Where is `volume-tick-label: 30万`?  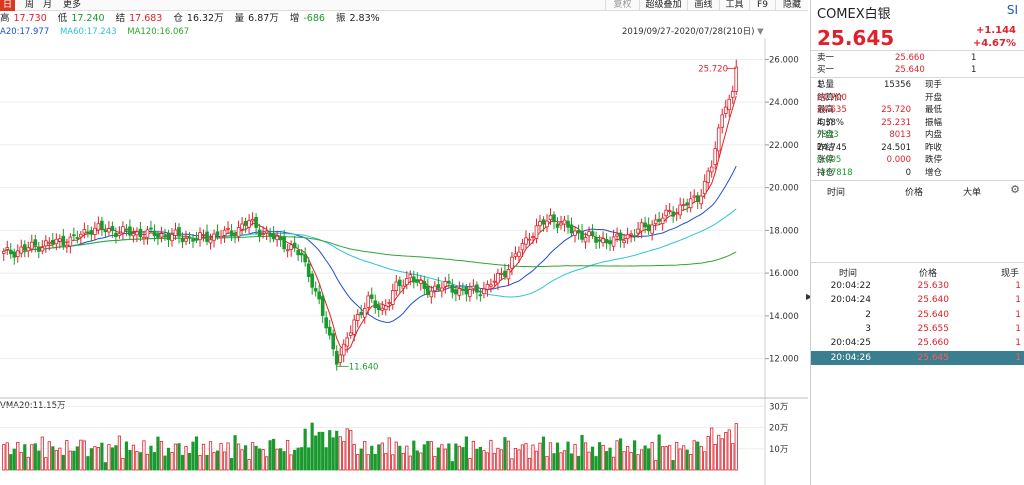 volume-tick-label: 30万 is located at coordinates (778, 407).